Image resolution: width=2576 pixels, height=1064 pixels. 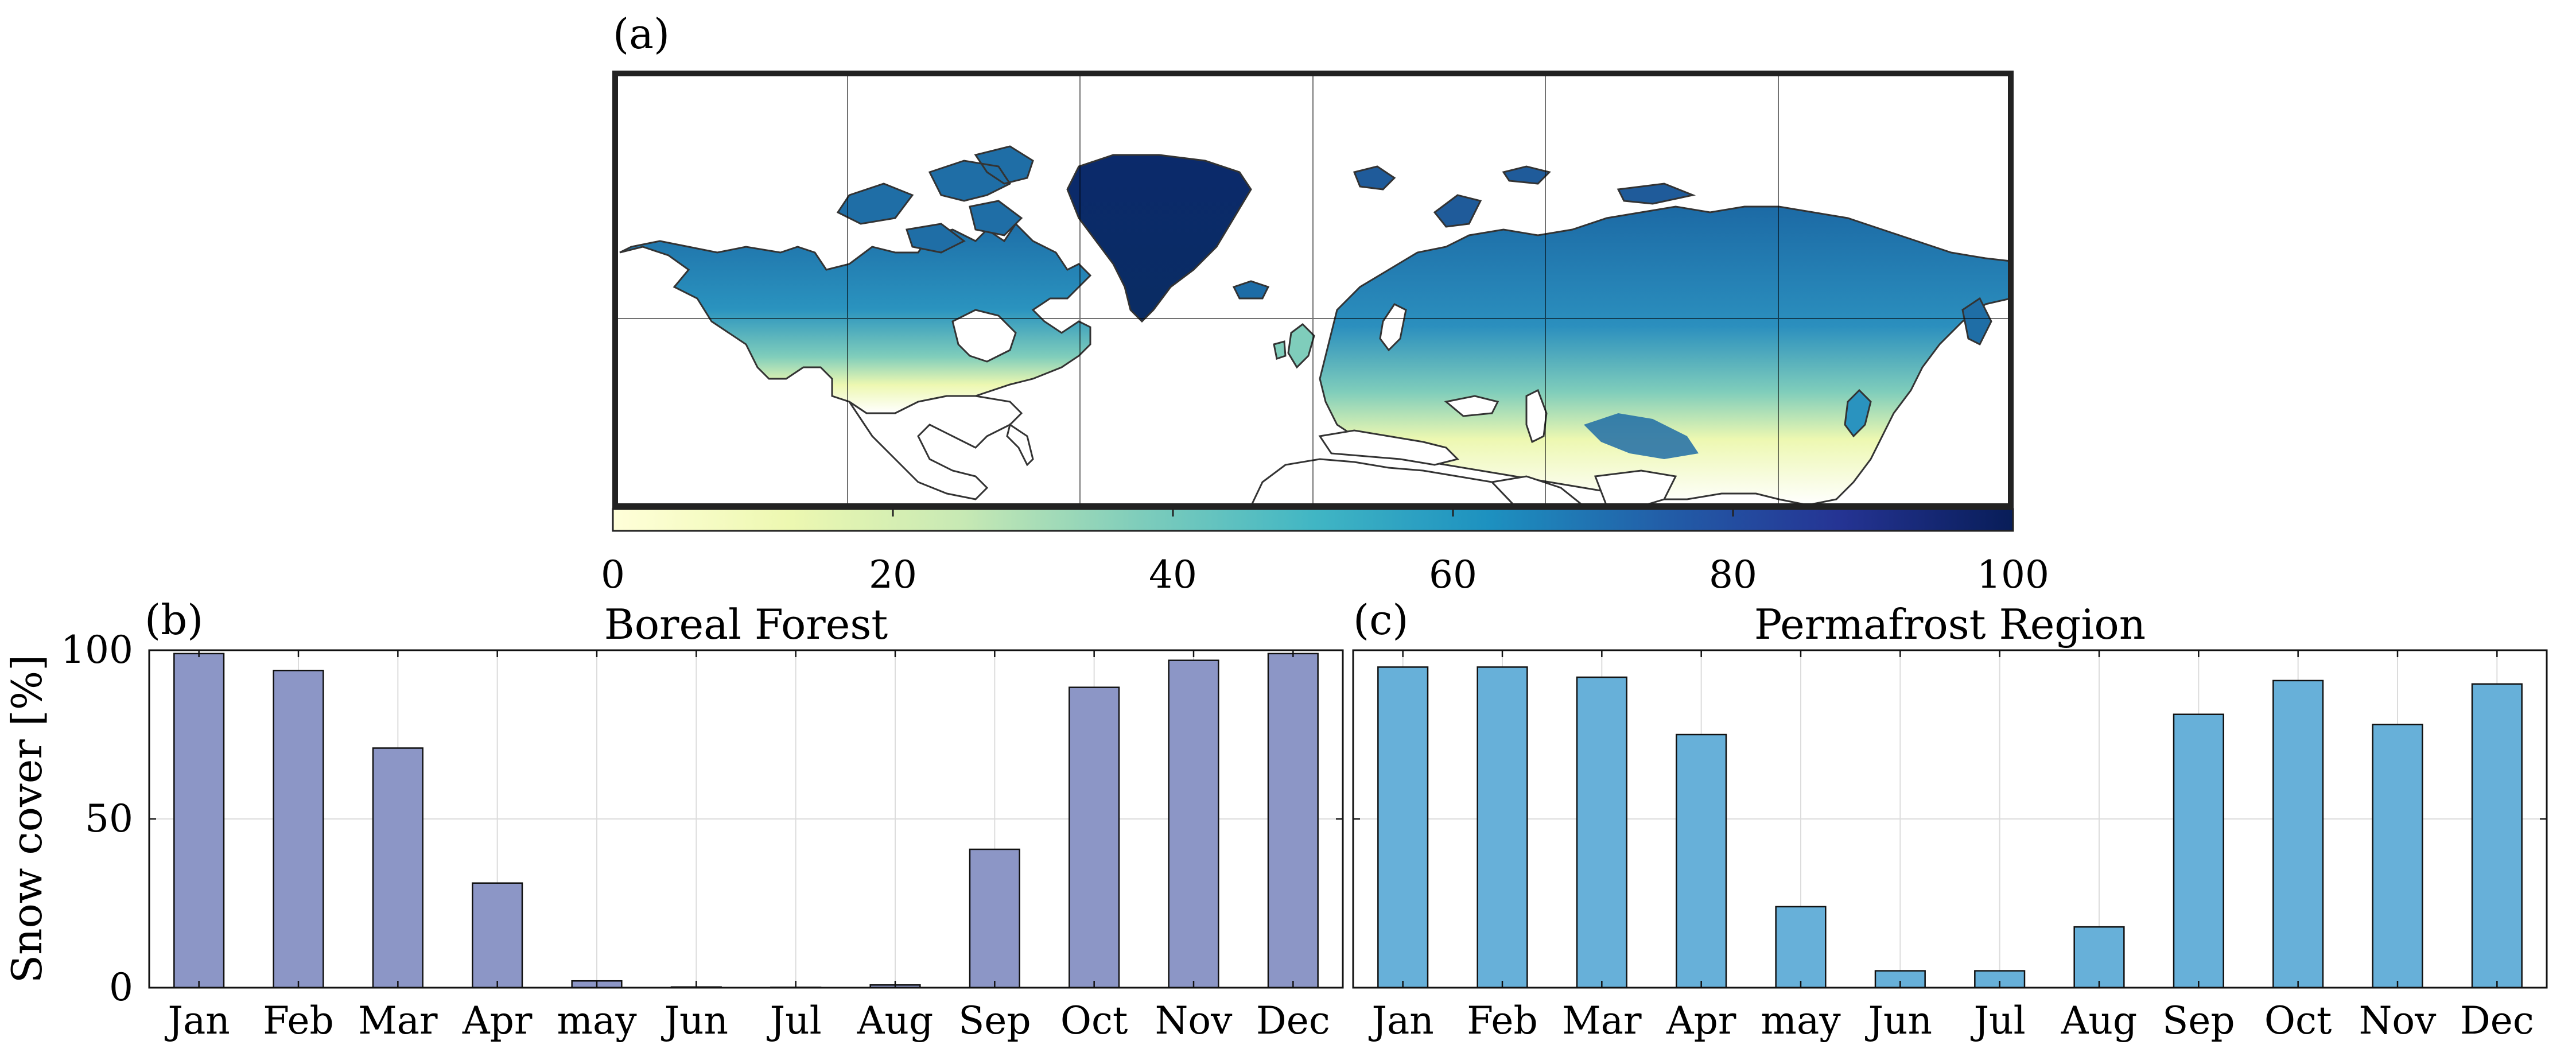 What do you see at coordinates (1538, 490) in the screenshot?
I see `arabia-outline` at bounding box center [1538, 490].